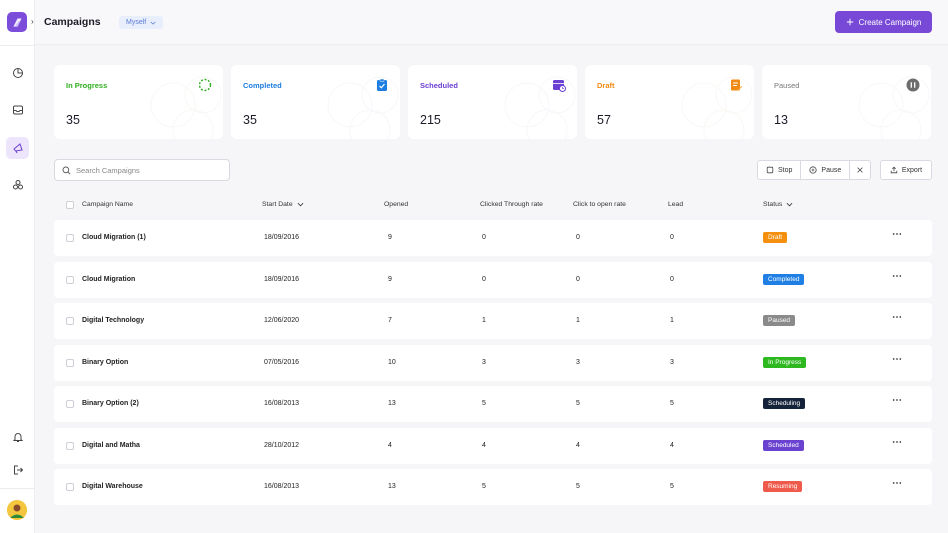  I want to click on column-campaign-name: Campaign Name, so click(107, 204).